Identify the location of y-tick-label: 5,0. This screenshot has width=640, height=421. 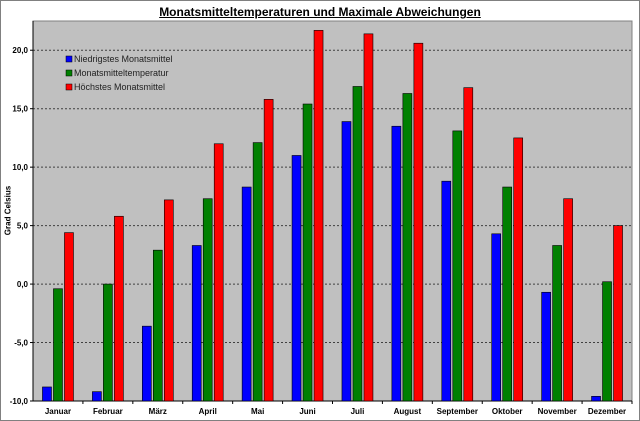
(23, 226).